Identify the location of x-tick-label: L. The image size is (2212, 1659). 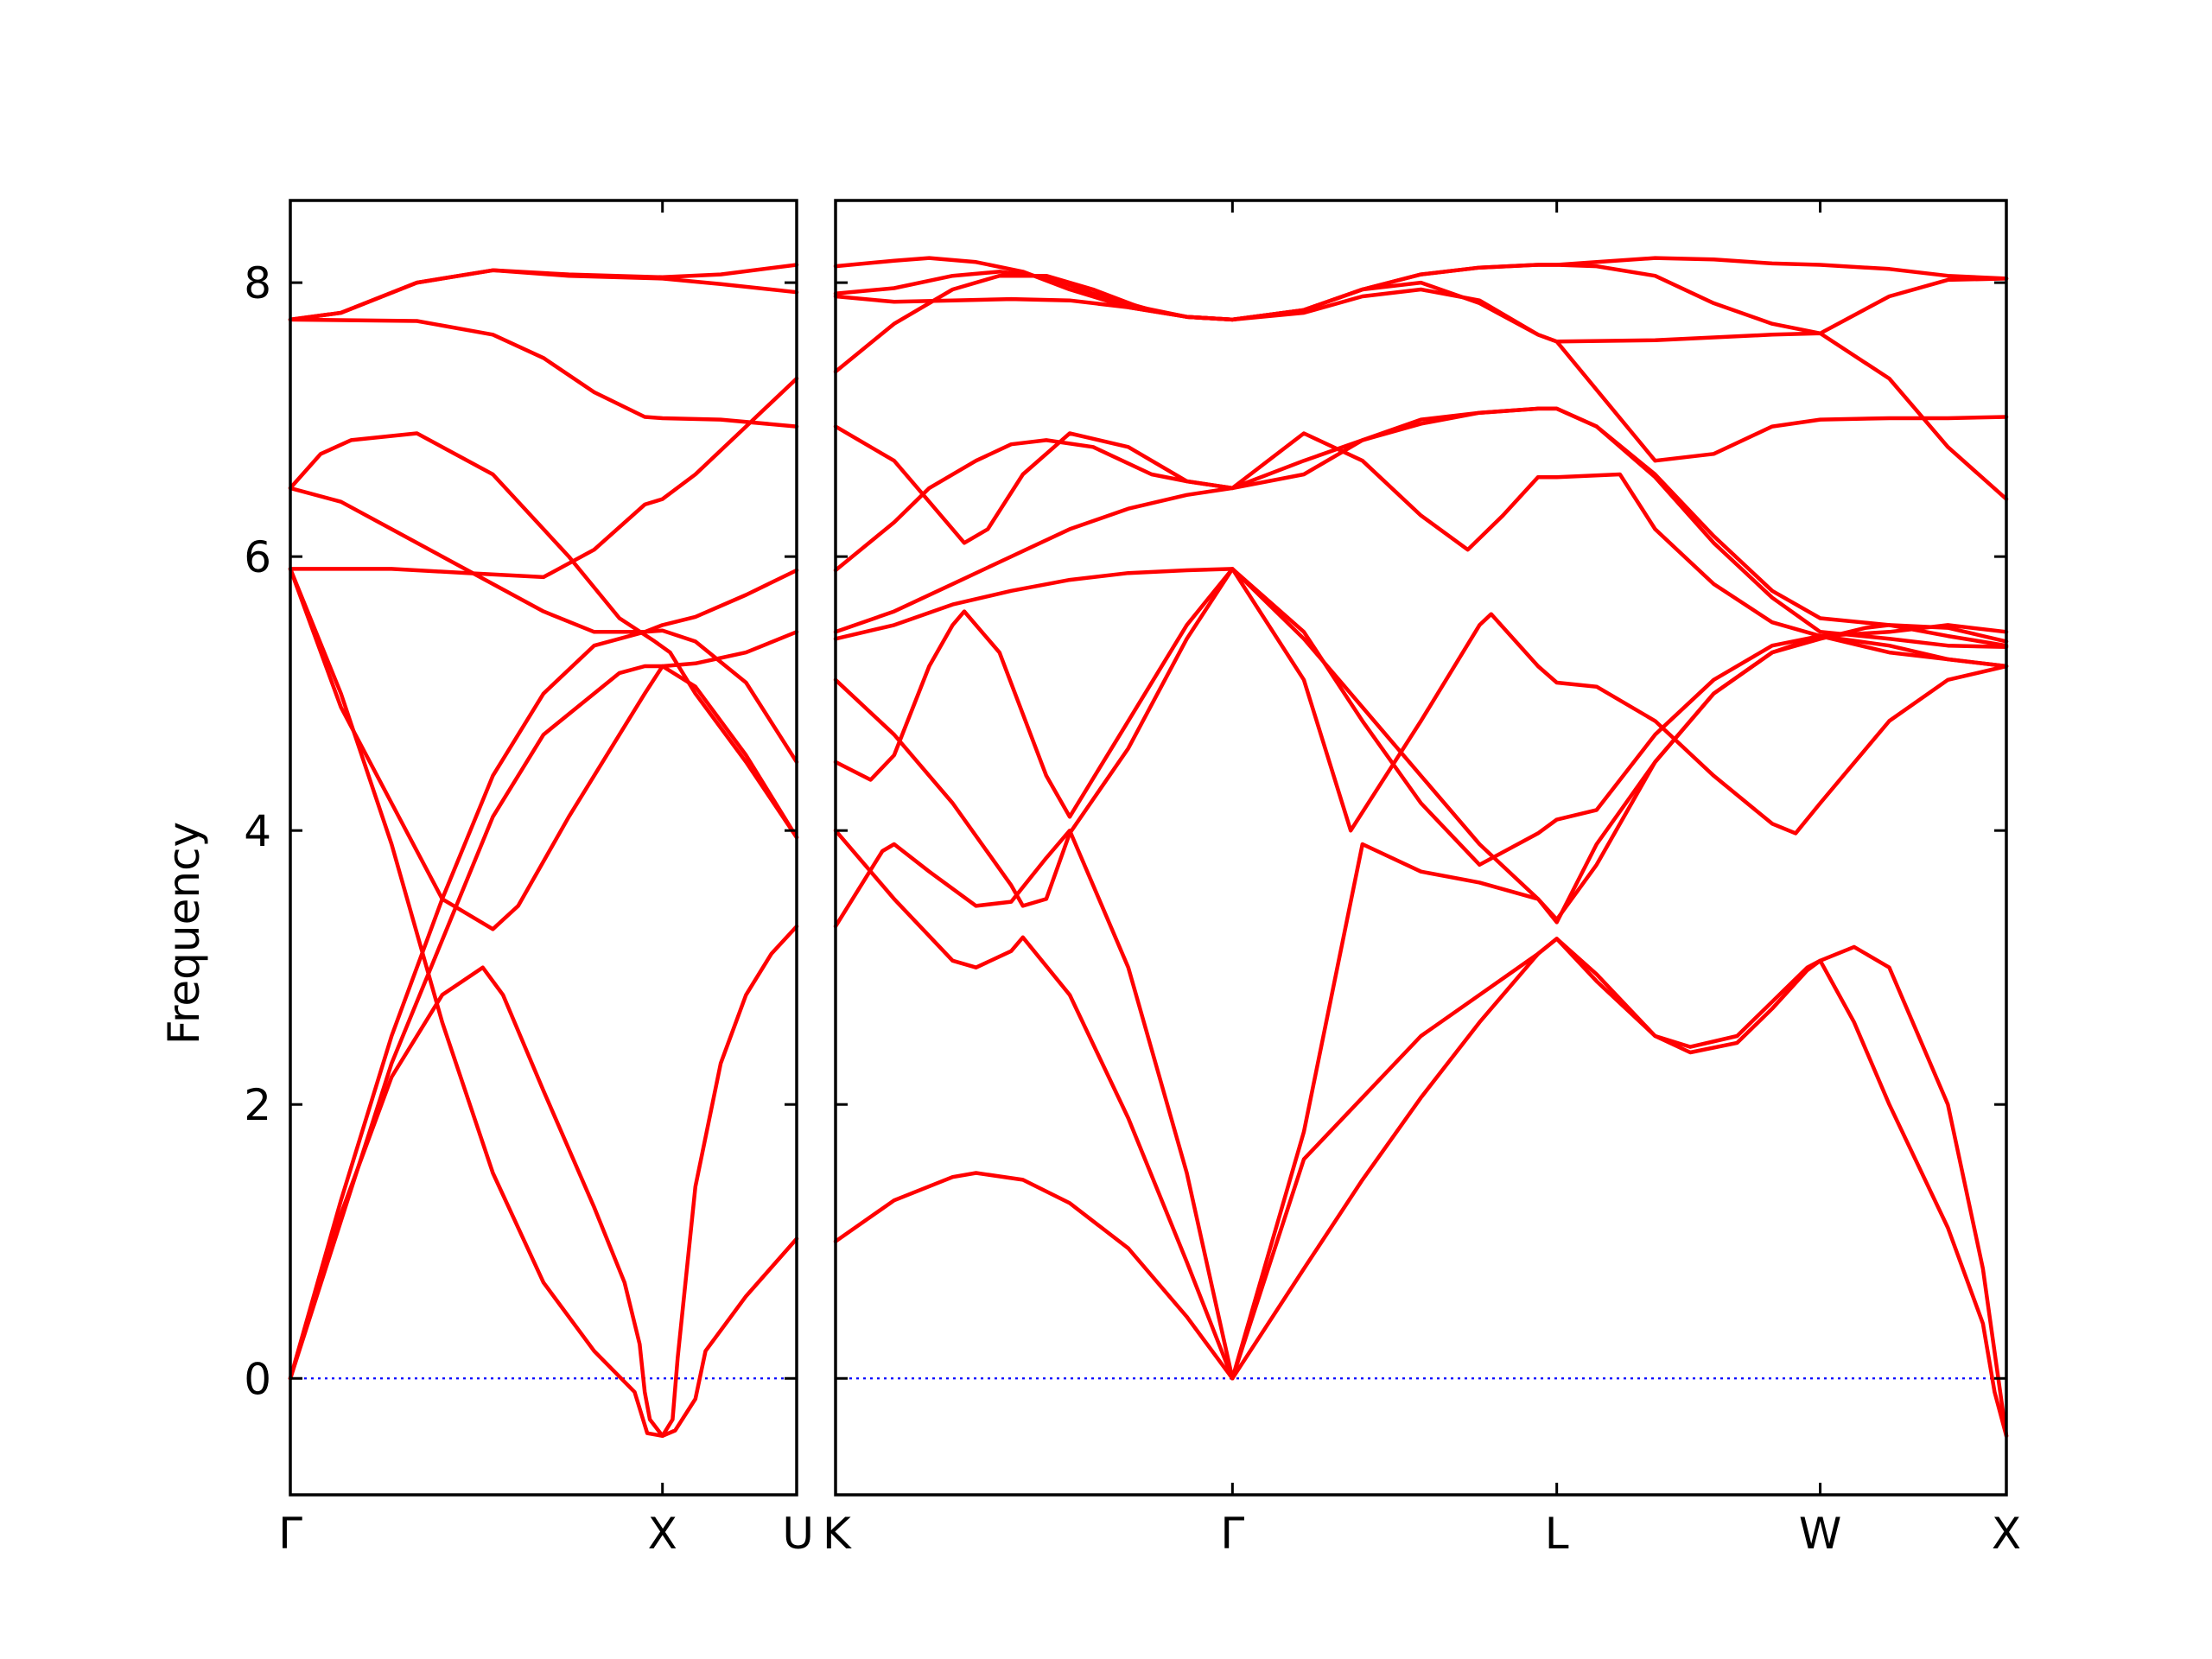
(1557, 1534).